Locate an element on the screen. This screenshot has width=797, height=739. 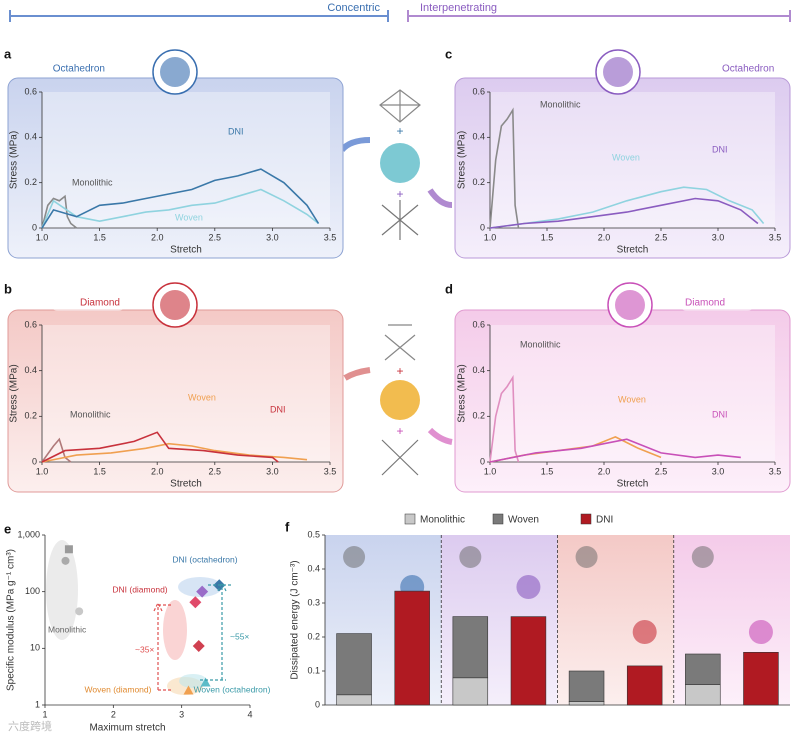
cross-icon is located at coordinates (400, 220).